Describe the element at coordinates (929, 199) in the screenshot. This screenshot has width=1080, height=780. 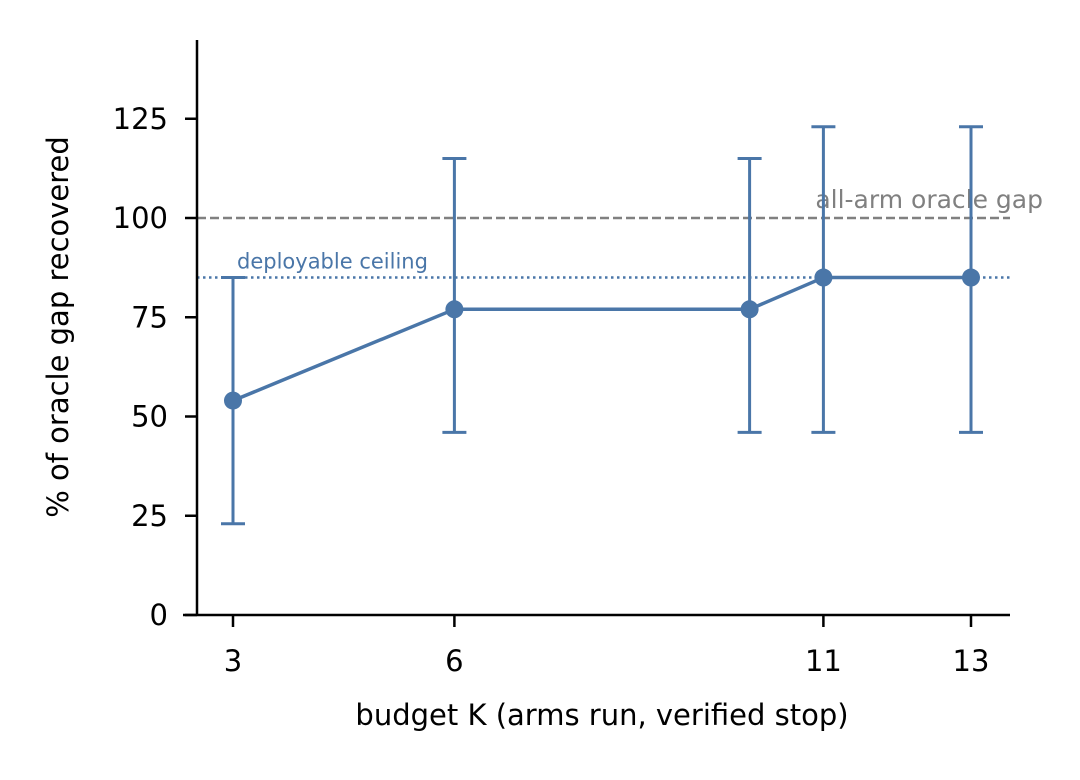
I see `reference-line-label: all-arm oracle gap` at that location.